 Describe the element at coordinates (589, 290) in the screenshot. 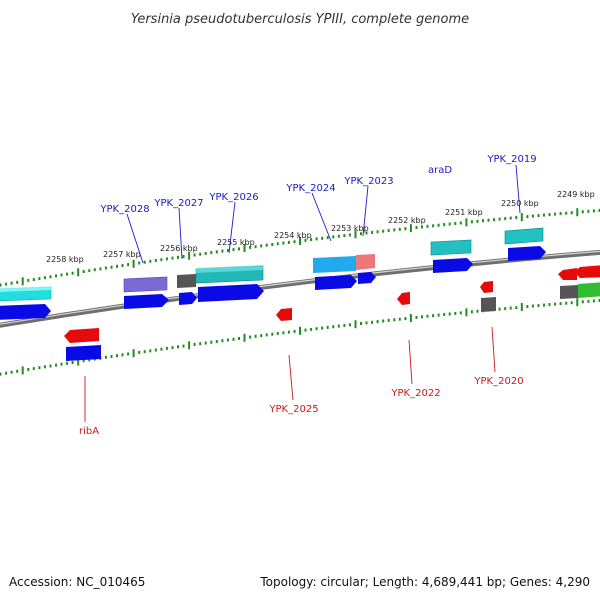

I see `feature-green` at that location.